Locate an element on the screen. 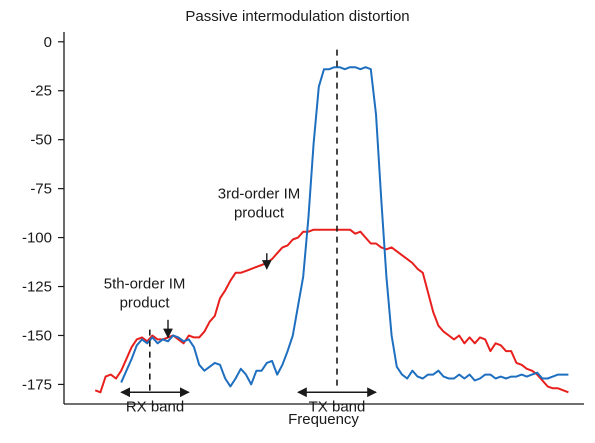 The width and height of the screenshot is (595, 443). y-tick-label: -125 is located at coordinates (37, 287).